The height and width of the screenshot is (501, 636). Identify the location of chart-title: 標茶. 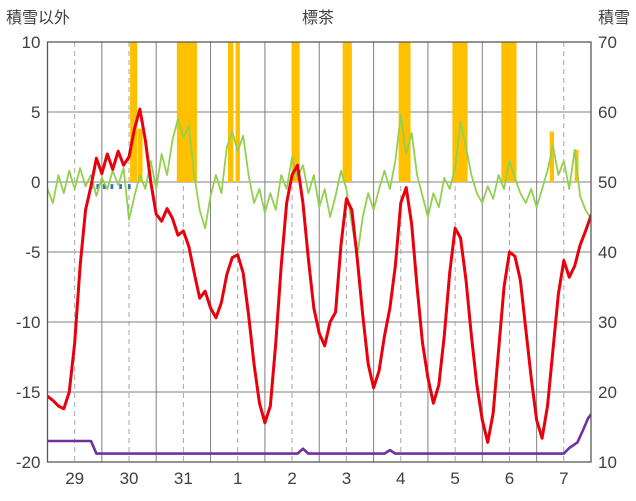
(317, 18).